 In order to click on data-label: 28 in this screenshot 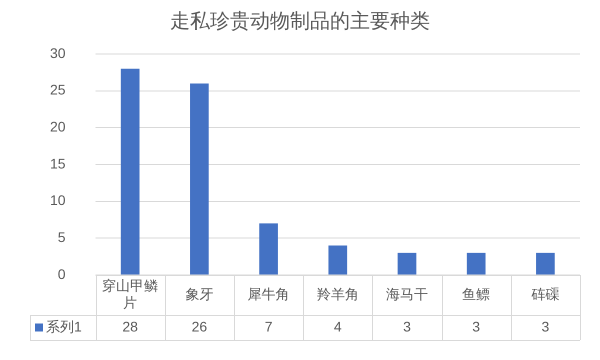, I will do `click(130, 326)`.